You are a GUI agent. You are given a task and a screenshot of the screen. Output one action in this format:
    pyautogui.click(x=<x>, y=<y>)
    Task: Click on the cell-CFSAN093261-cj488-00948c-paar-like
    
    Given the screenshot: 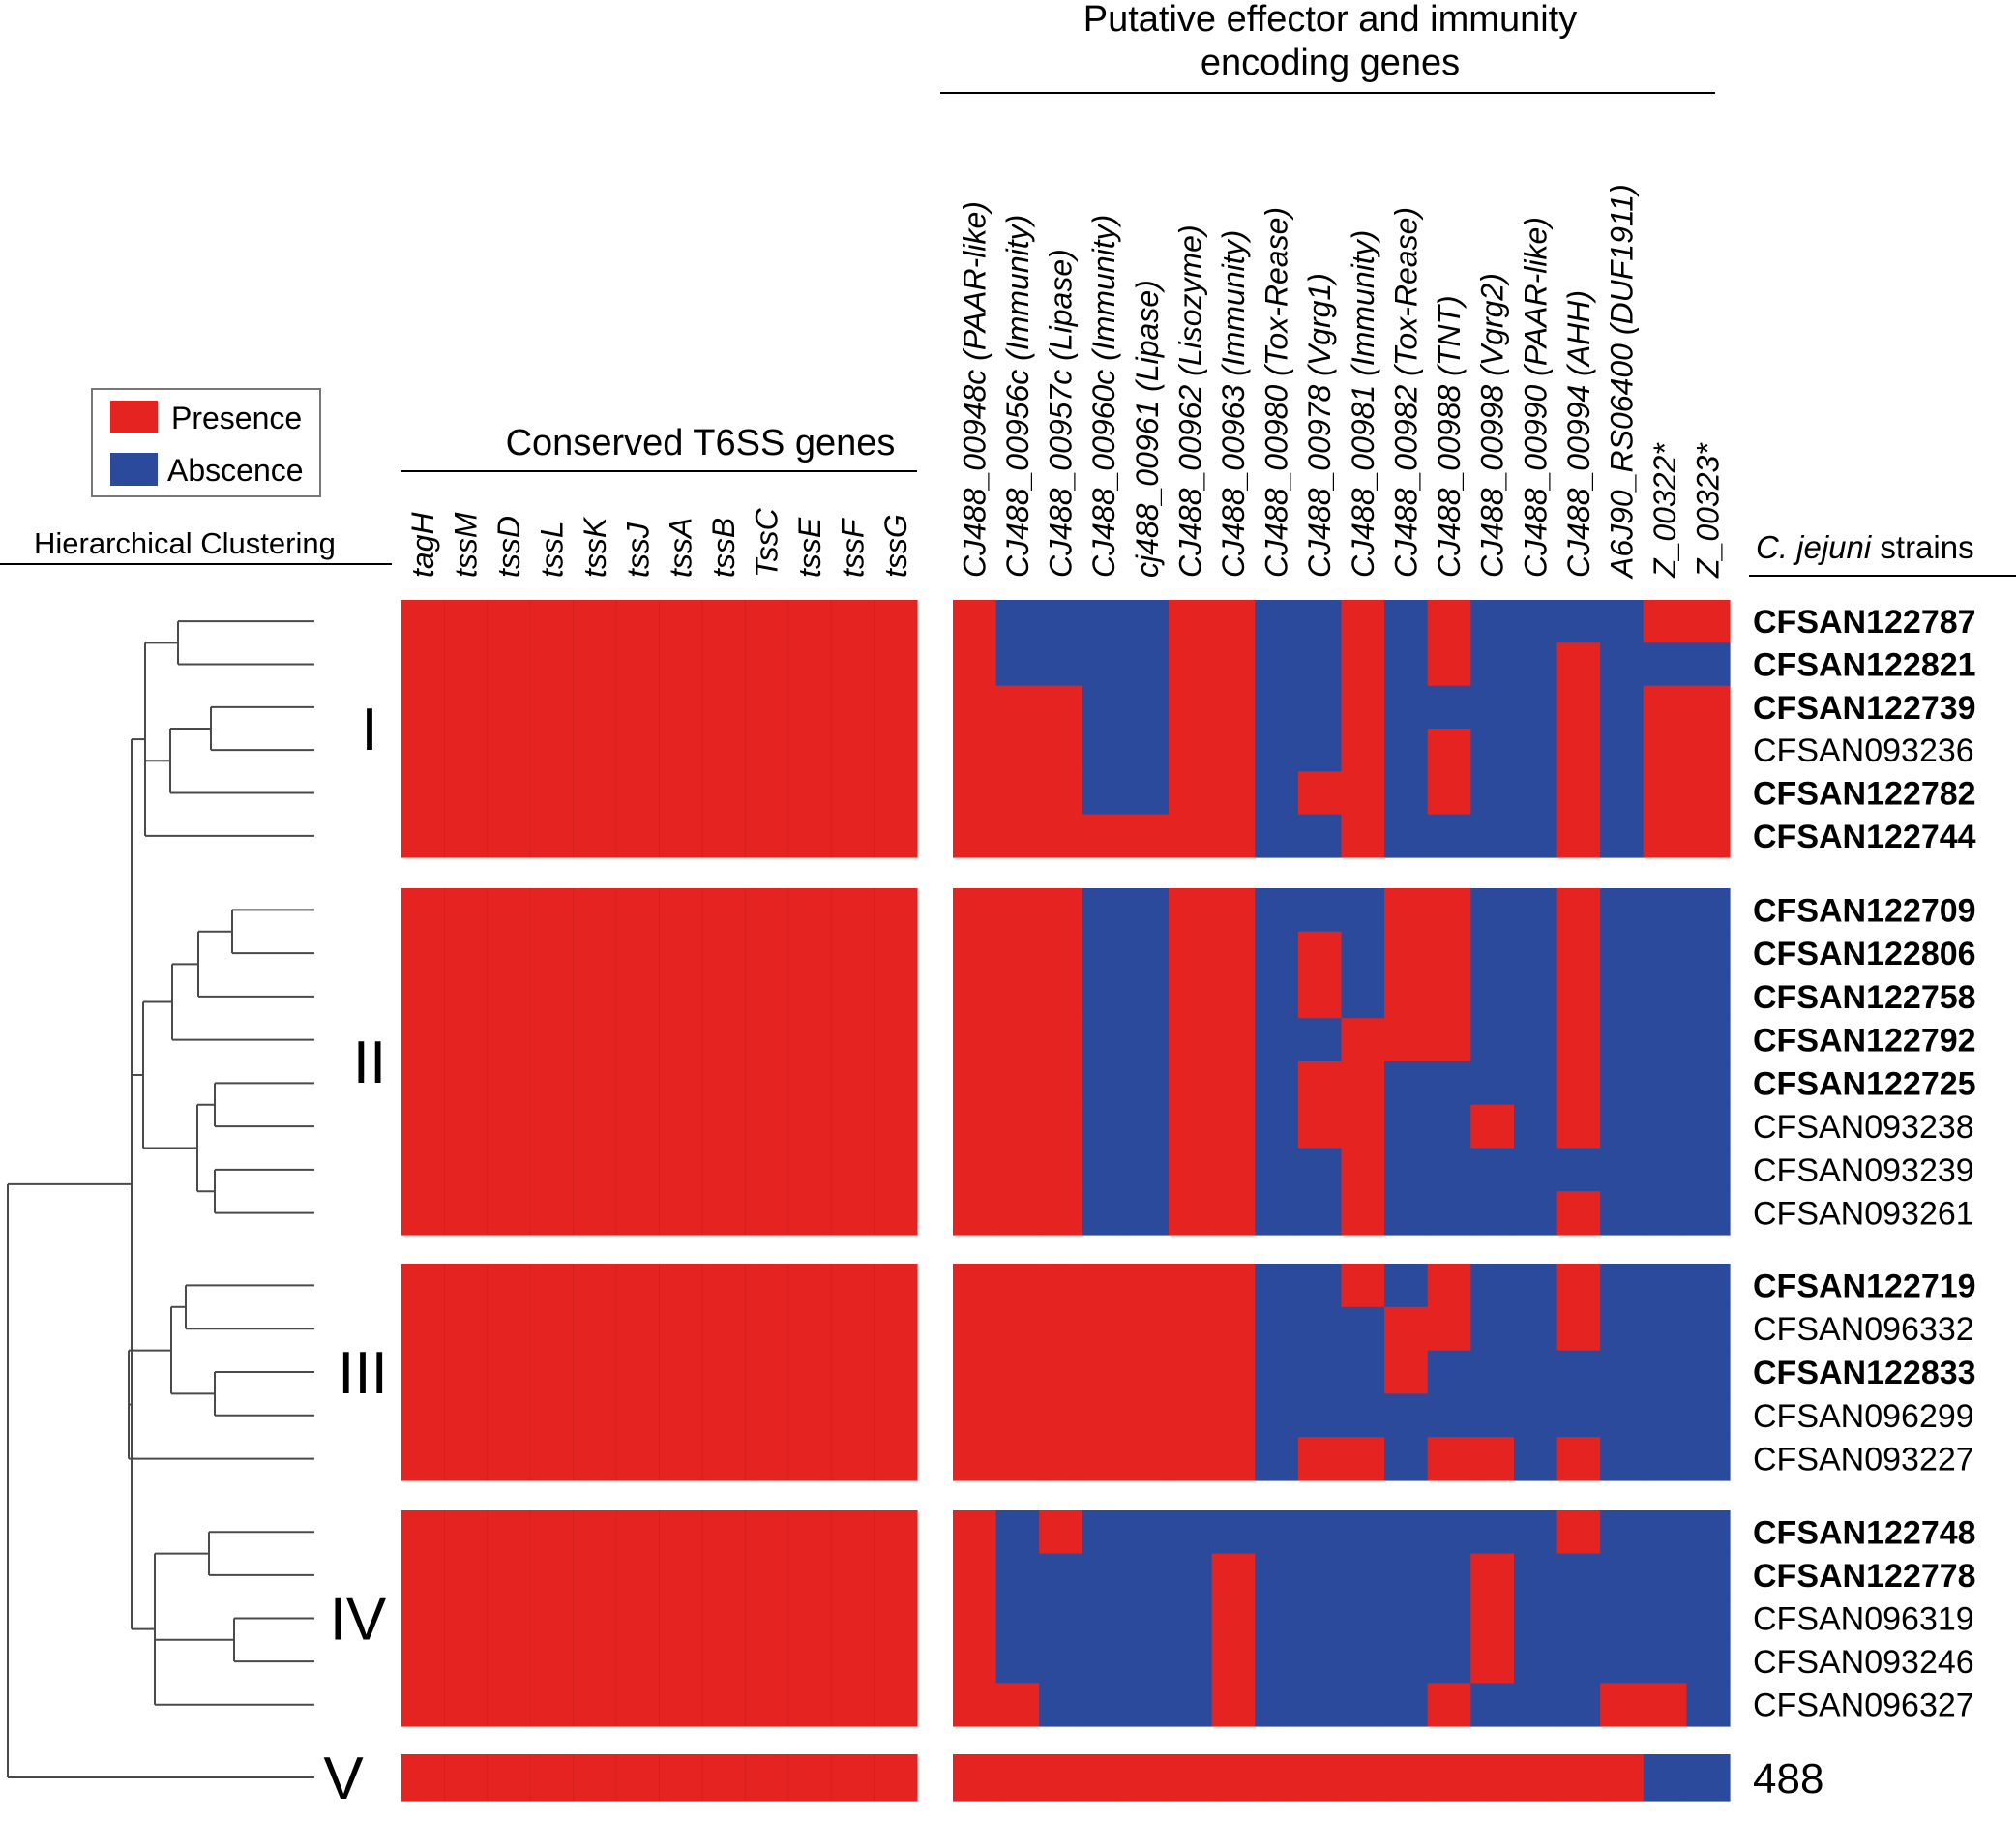 What is the action you would take?
    pyautogui.click(x=975, y=1213)
    